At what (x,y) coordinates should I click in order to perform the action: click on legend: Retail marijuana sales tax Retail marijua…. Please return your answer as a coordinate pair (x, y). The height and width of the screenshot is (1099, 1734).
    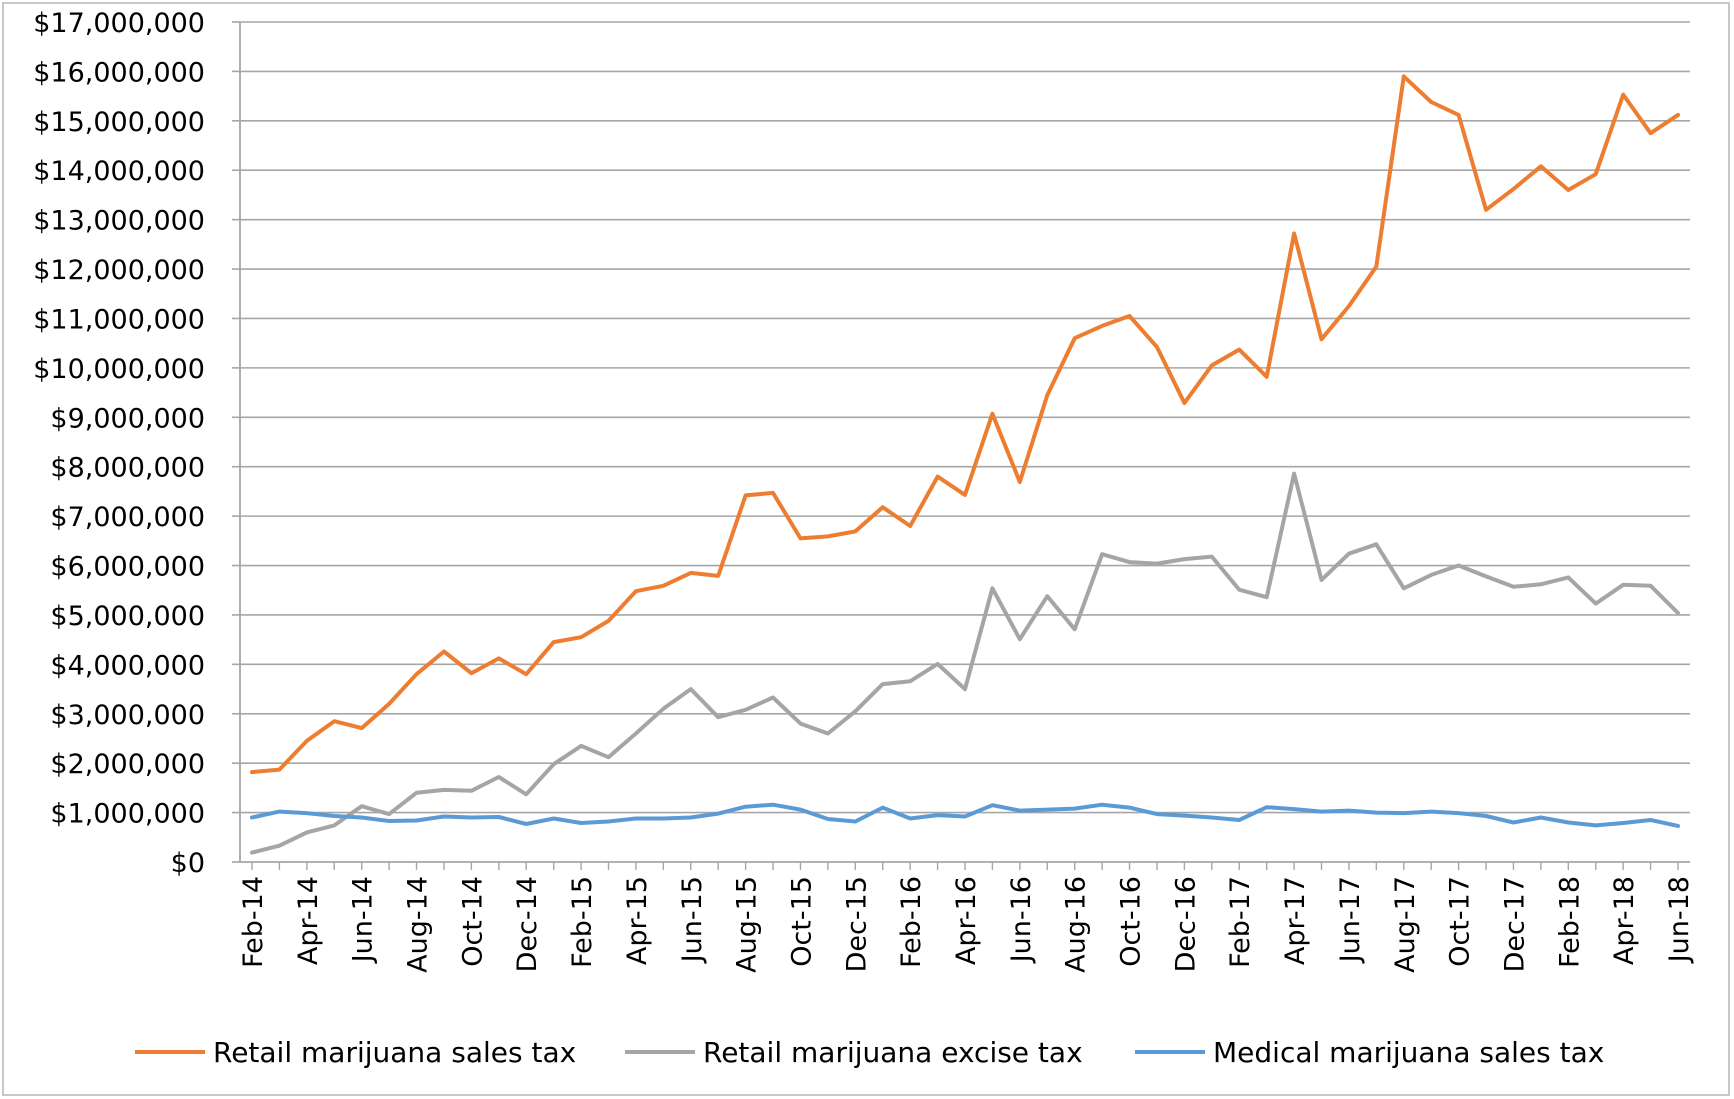
    Looking at the image, I should click on (869, 1052).